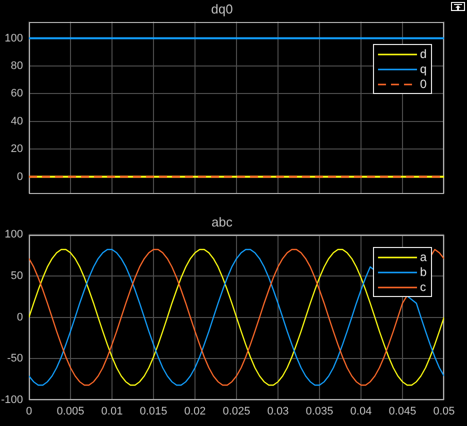 This screenshot has width=467, height=426. What do you see at coordinates (423, 69) in the screenshot?
I see `legend-label: q` at bounding box center [423, 69].